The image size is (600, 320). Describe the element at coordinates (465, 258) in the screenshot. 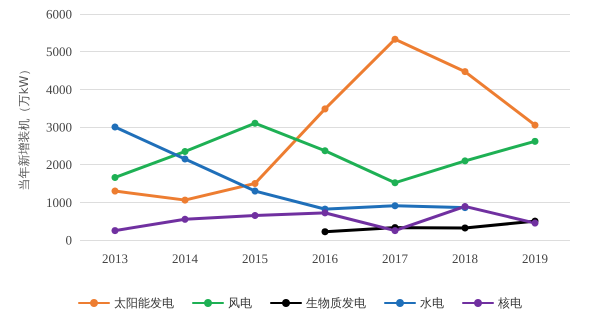

I see `x-tick-label: 2018` at that location.